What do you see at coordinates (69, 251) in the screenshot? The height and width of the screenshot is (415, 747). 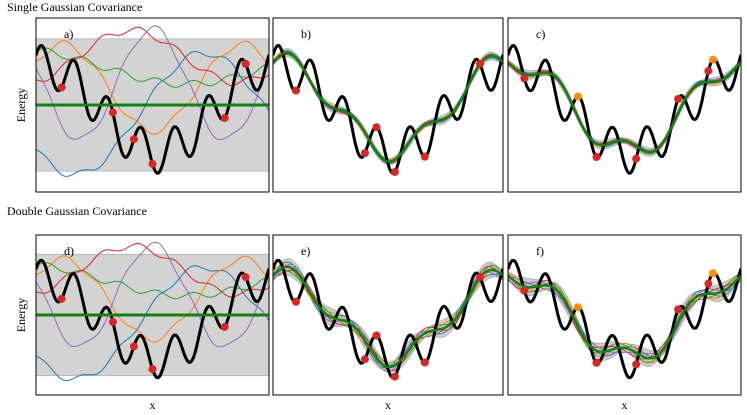 I see `panel-label: d)` at bounding box center [69, 251].